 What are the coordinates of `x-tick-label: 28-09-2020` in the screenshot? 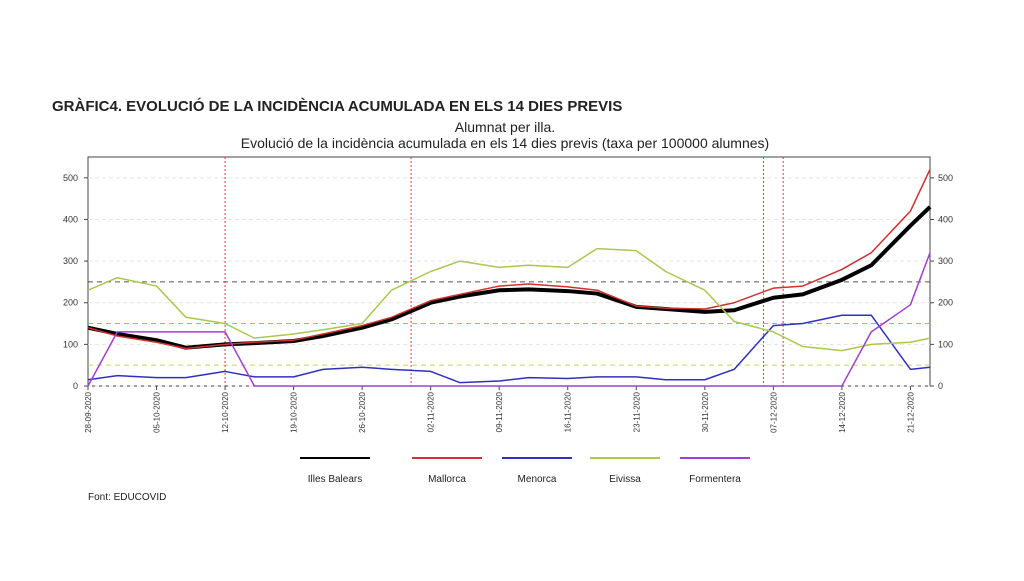 It's located at (88, 411).